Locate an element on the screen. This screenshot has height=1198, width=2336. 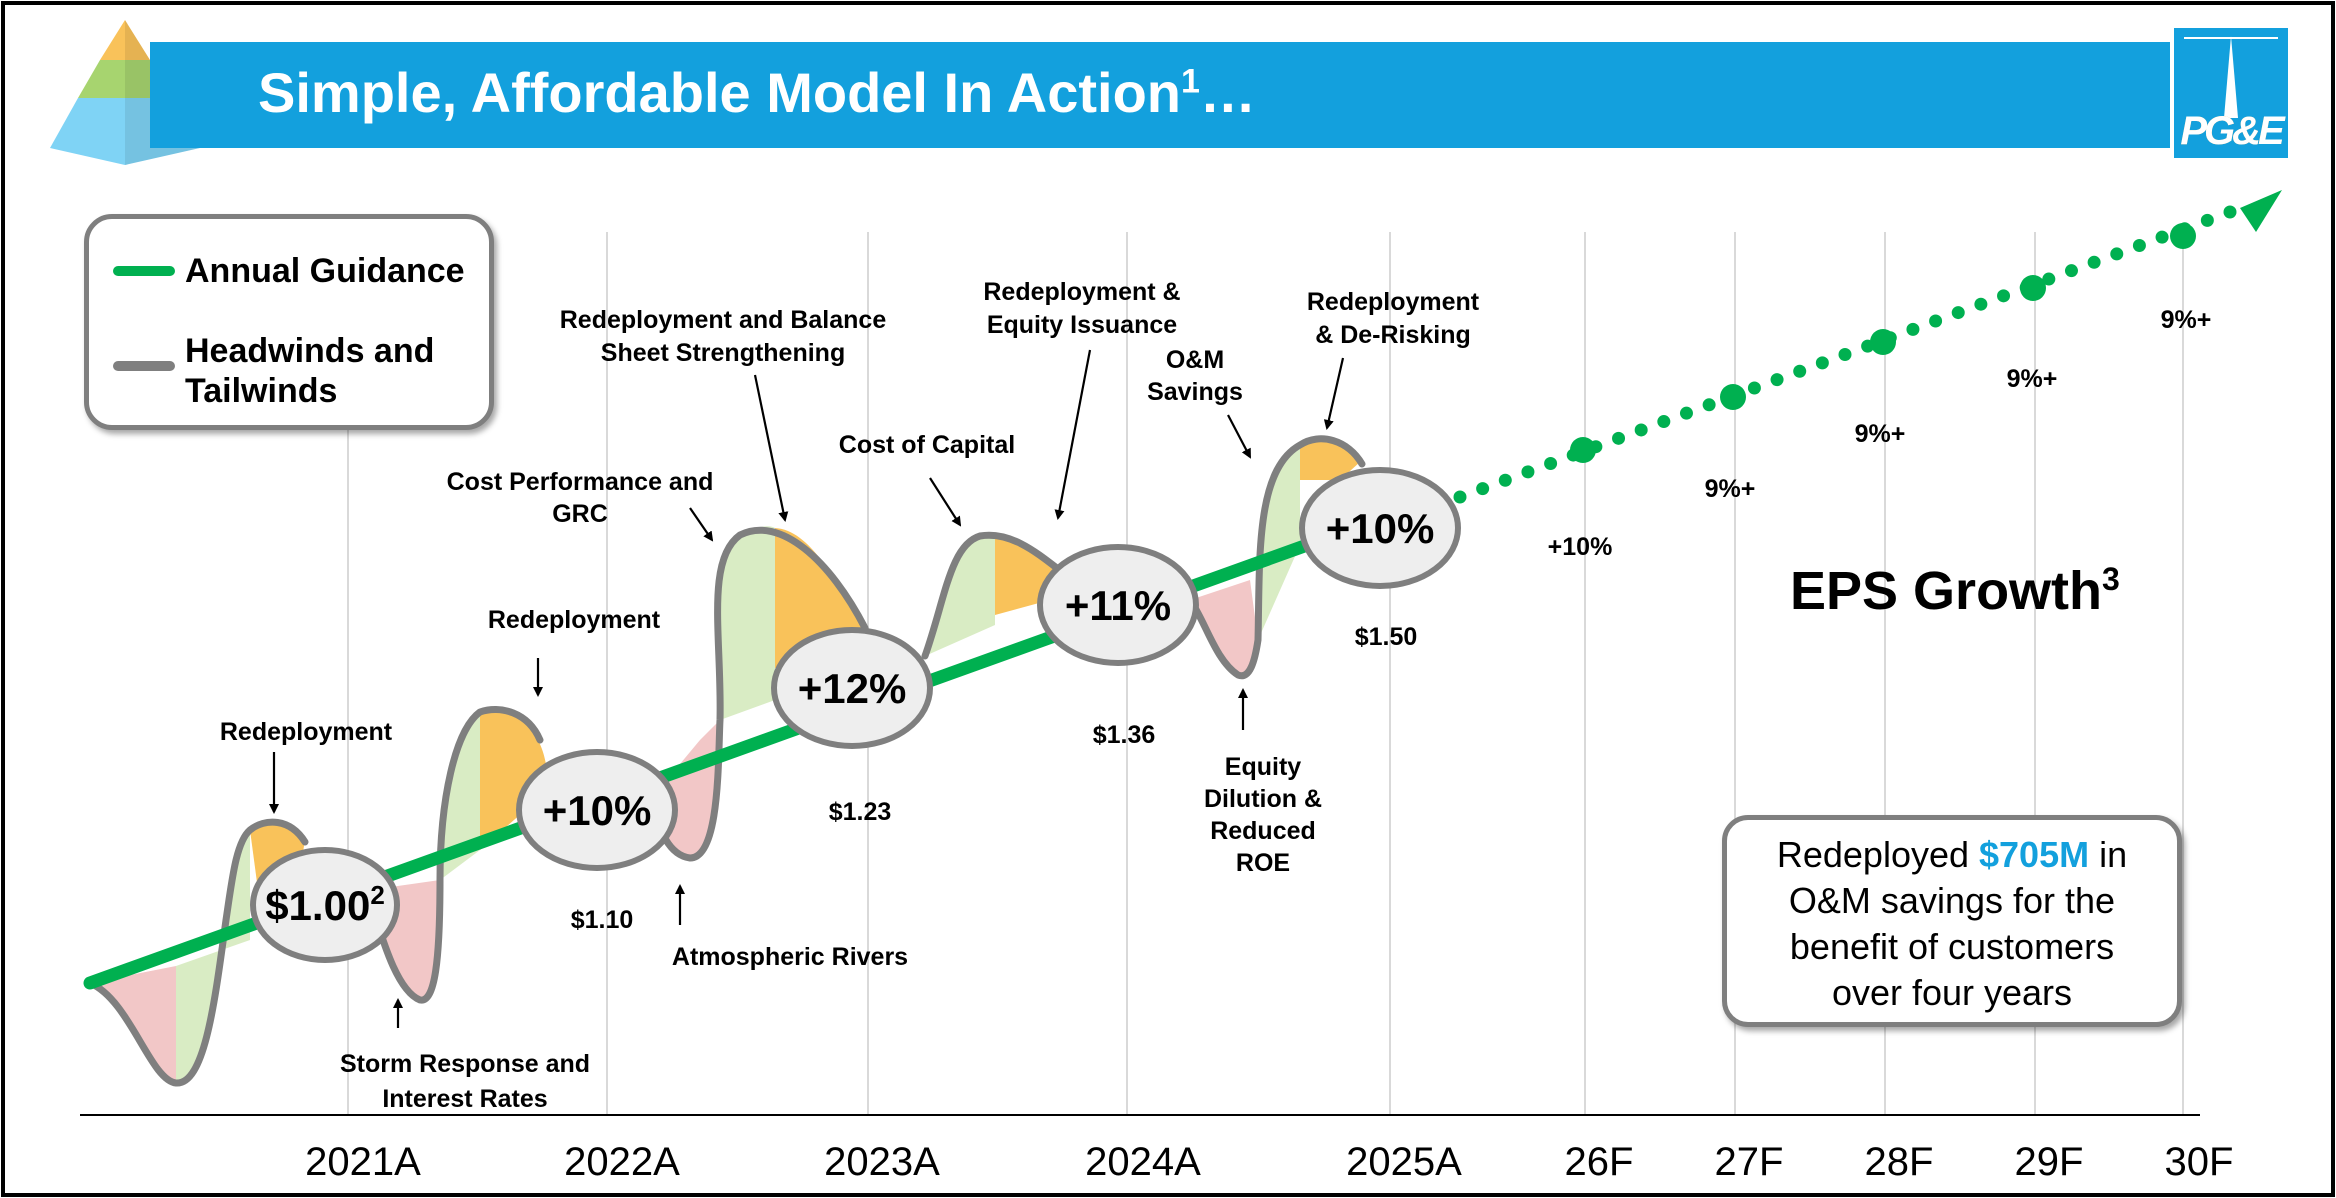
legend-swatch-gray is located at coordinates (144, 366).